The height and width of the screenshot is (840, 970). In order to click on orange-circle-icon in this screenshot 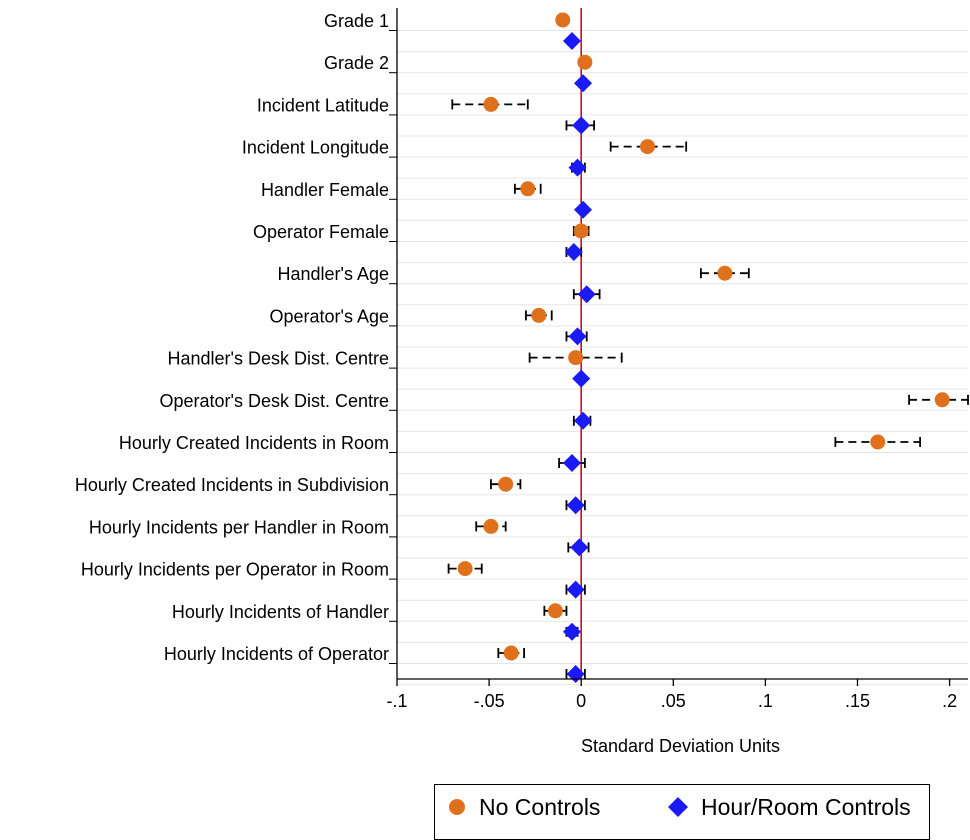, I will do `click(457, 807)`.